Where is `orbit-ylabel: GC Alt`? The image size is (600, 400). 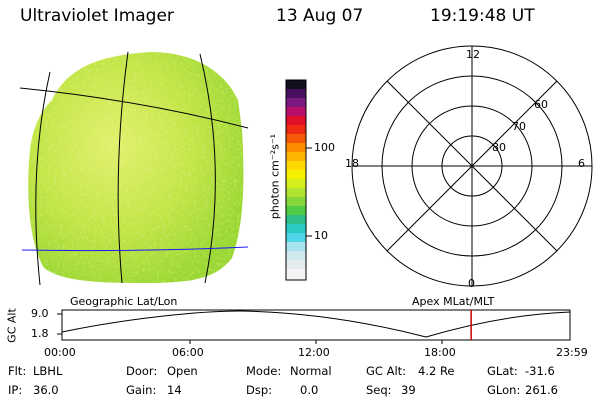 orbit-ylabel: GC Alt is located at coordinates (12, 325).